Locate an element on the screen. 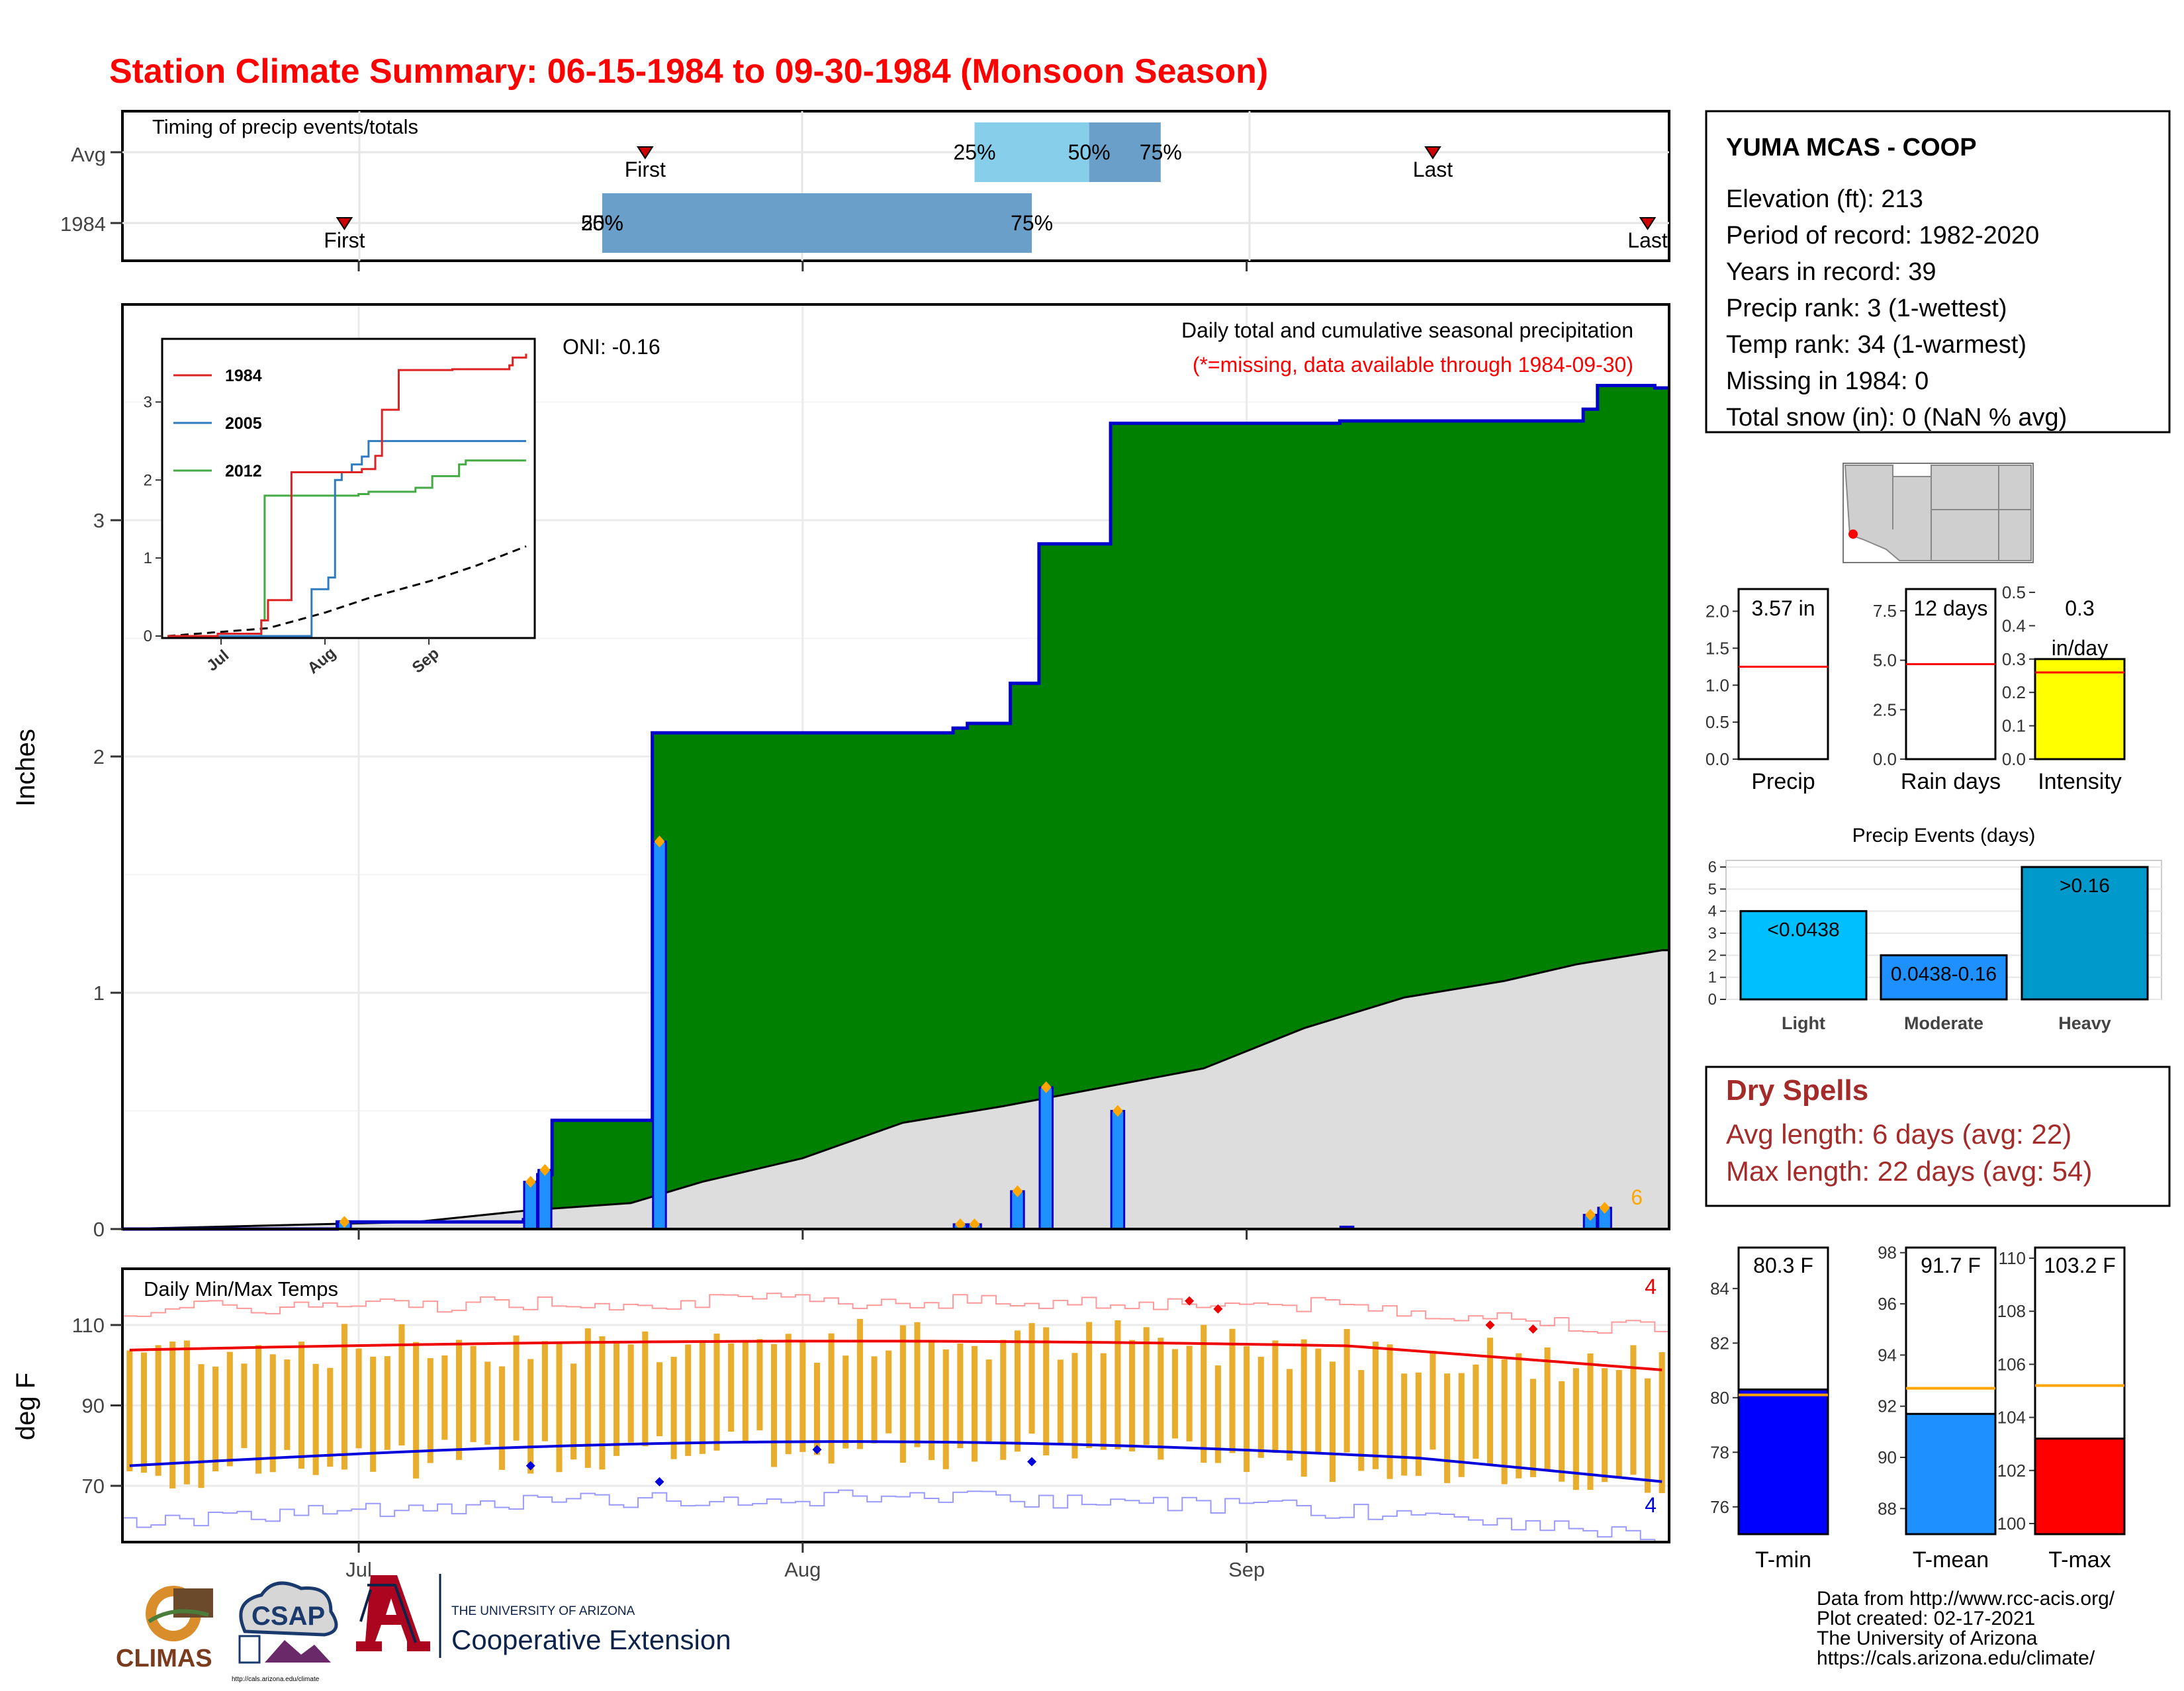 This screenshot has height=1691, width=2184. summary-0-tick-label: 0.0 is located at coordinates (1718, 759).